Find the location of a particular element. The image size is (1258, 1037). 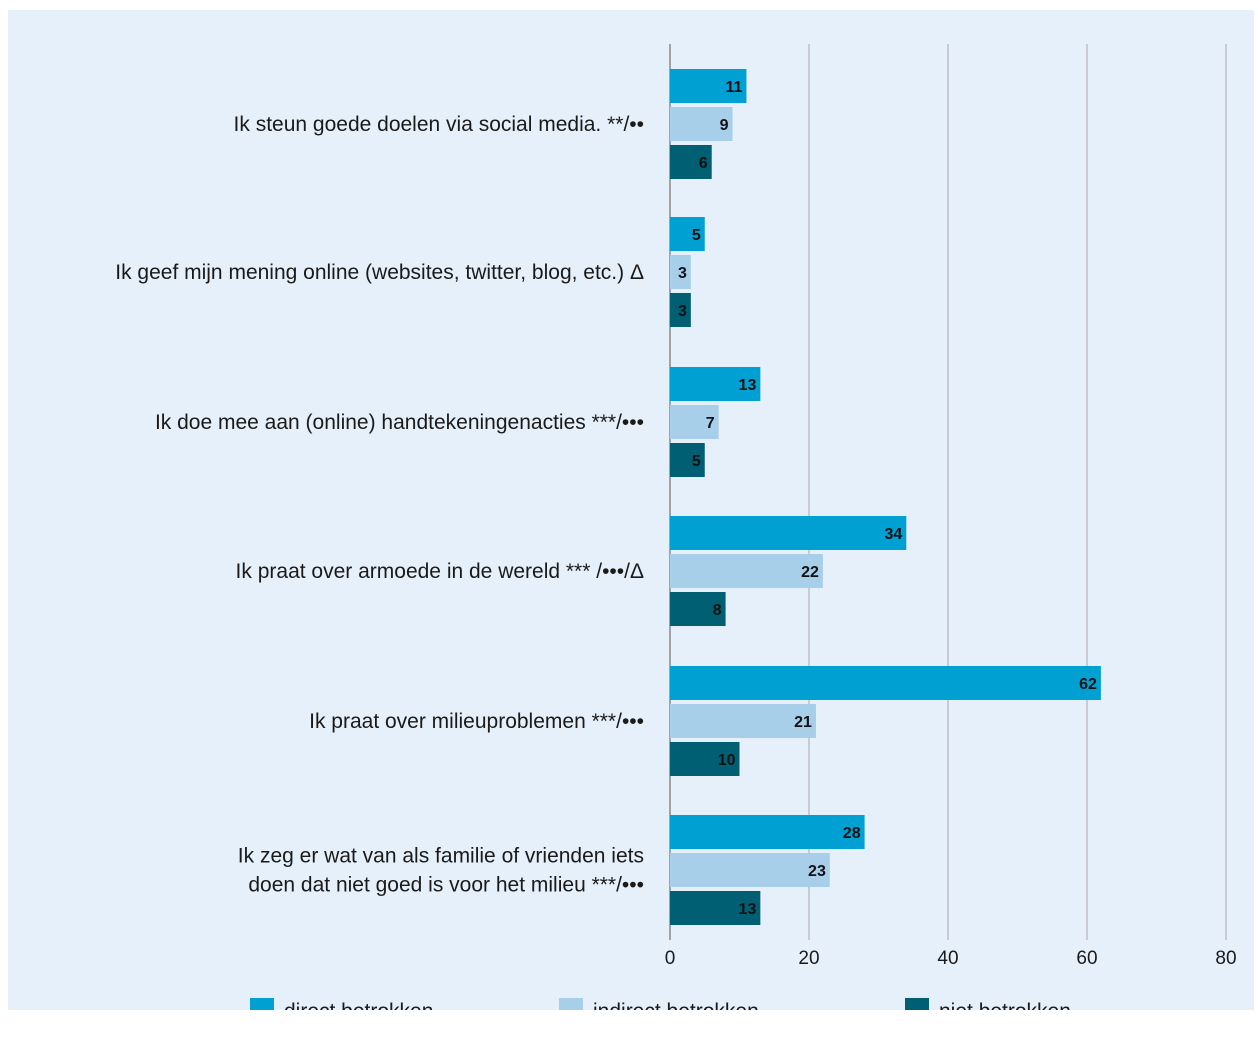

x-axis-ticks: 0 20 40 60 80 is located at coordinates (951, 958).